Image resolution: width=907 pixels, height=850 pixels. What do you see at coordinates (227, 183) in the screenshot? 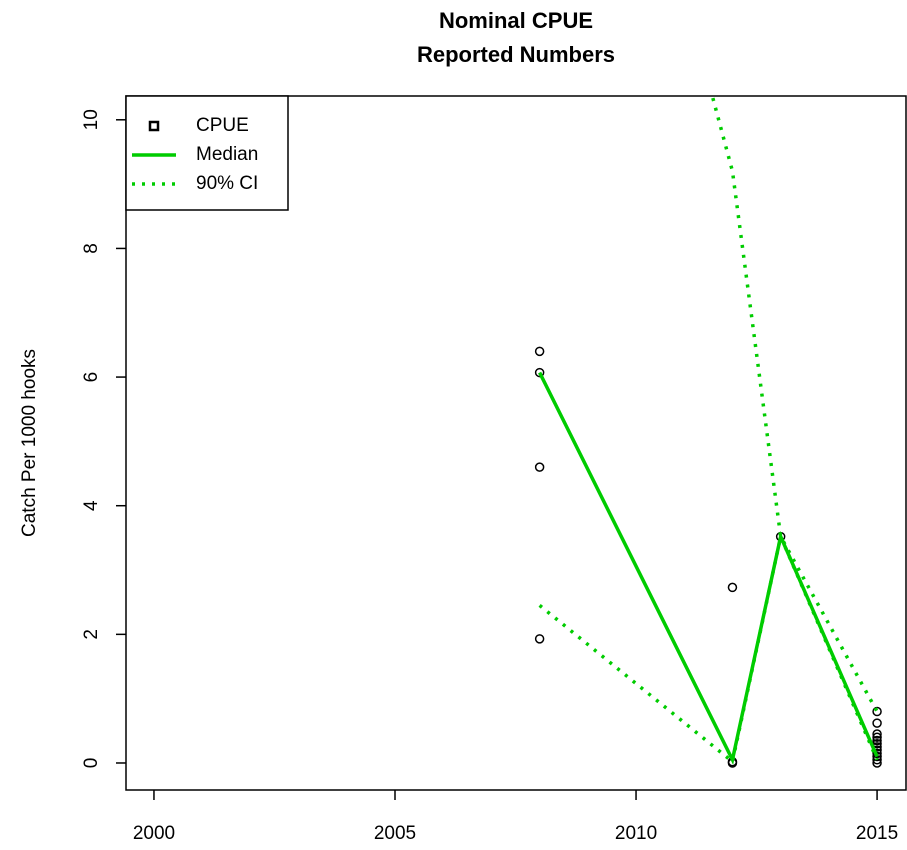
I see `legend-label: 90% CI` at bounding box center [227, 183].